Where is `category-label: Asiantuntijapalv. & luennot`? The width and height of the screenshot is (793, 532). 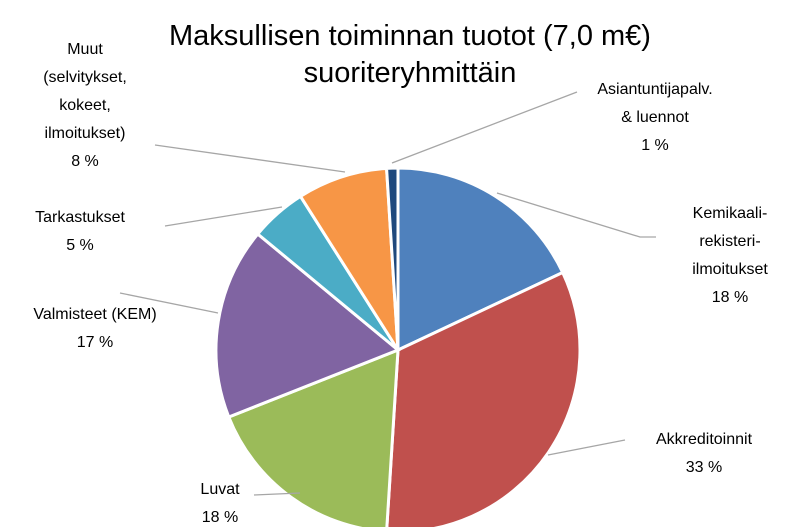 category-label: Asiantuntijapalv. & luennot is located at coordinates (655, 103).